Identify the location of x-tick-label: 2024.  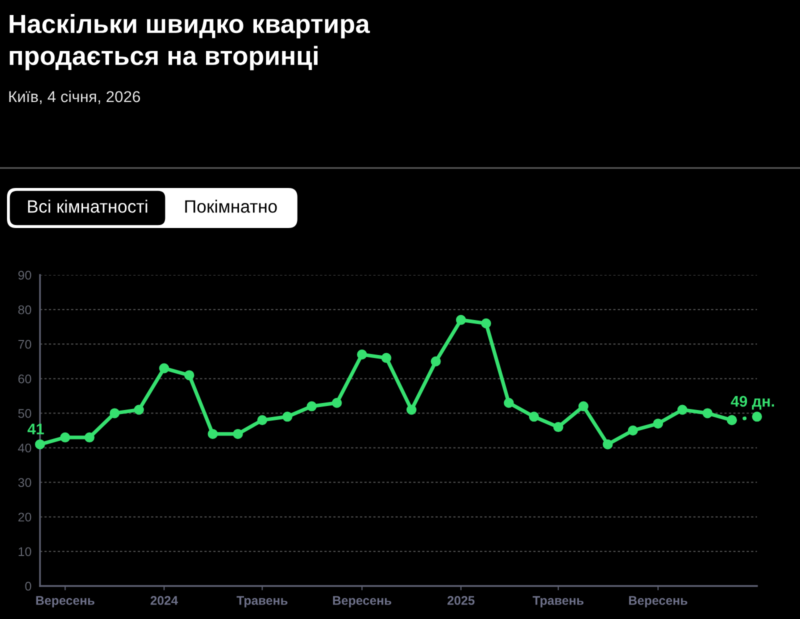
(164, 600).